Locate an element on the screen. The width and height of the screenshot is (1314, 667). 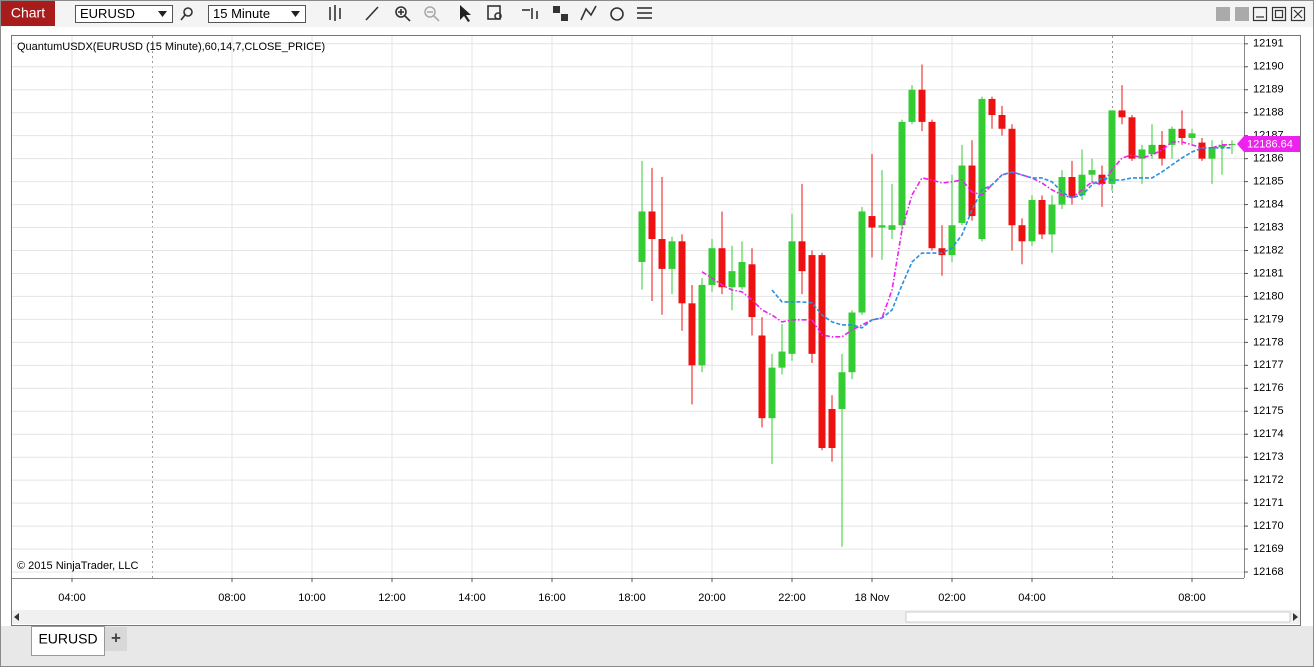
add-tab: + is located at coordinates (116, 639).